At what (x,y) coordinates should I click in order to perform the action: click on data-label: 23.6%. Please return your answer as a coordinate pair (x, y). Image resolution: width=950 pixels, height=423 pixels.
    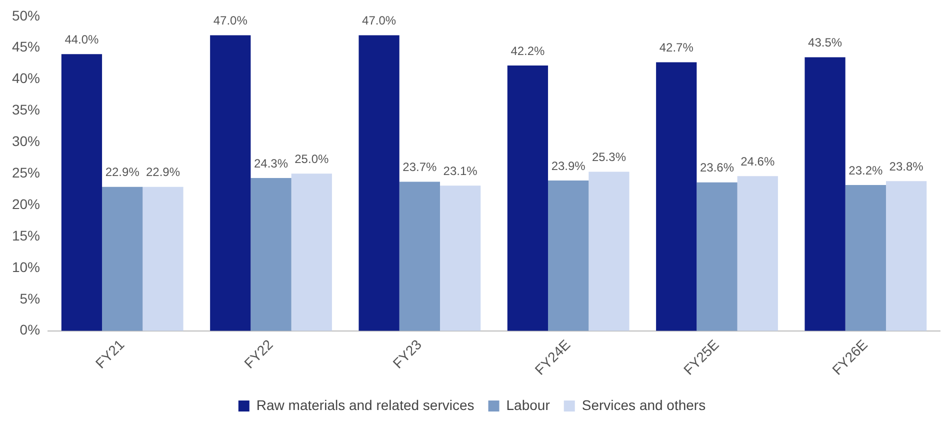
    Looking at the image, I should click on (717, 167).